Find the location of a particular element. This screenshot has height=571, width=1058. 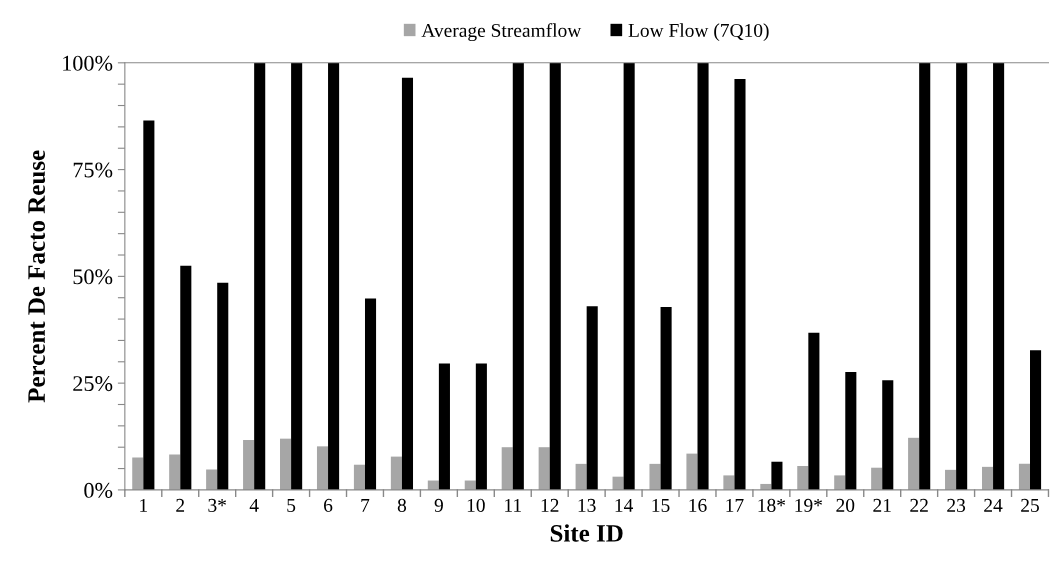

x-tick-label: 16 is located at coordinates (698, 505).